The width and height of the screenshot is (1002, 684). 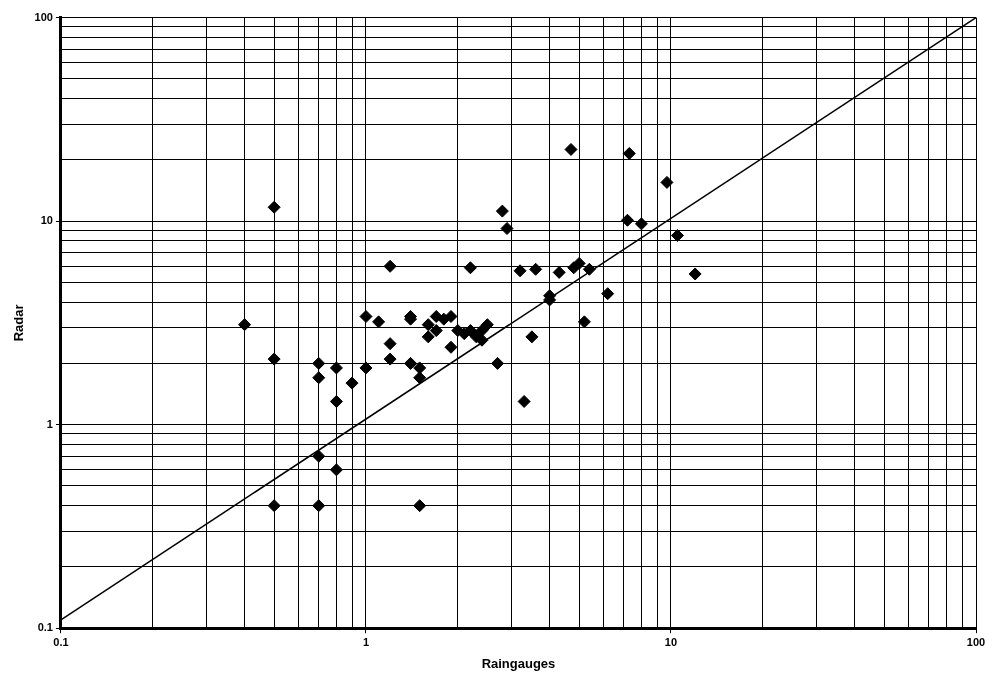 I want to click on y-tick-label: 1, so click(x=49, y=423).